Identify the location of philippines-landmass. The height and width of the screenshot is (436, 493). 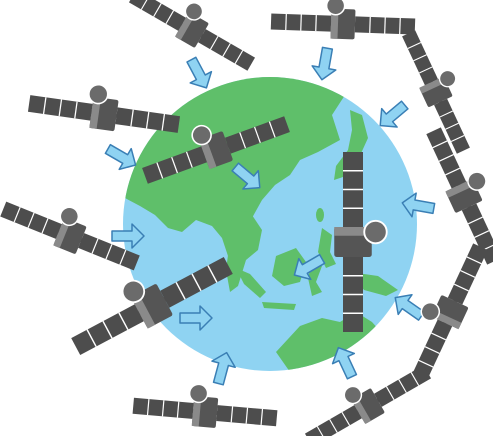
(327, 248).